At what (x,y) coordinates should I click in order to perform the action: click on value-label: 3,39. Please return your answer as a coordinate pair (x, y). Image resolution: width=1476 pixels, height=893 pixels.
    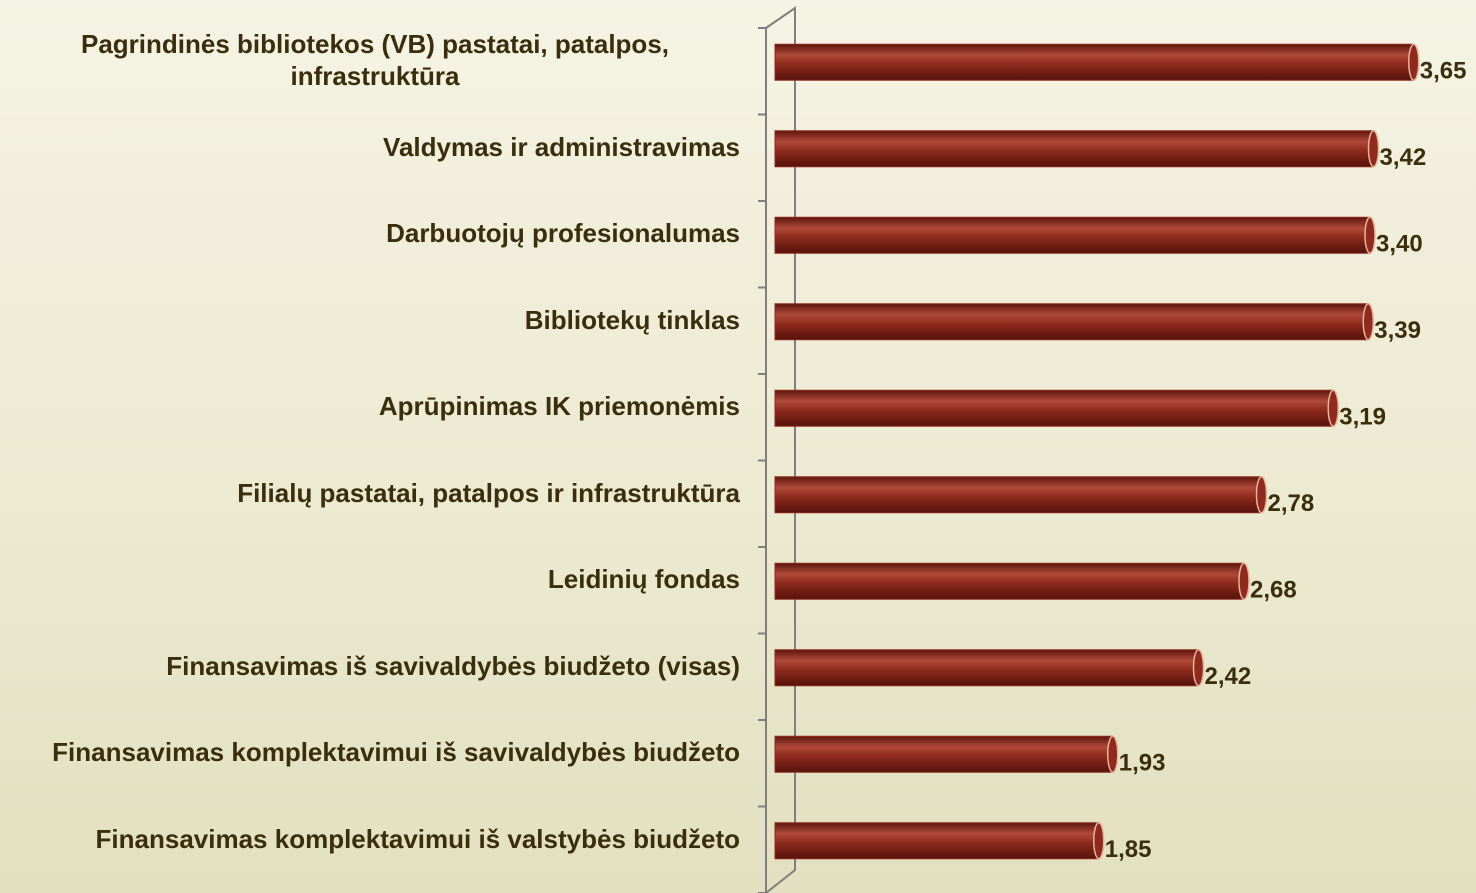
    Looking at the image, I should click on (1397, 330).